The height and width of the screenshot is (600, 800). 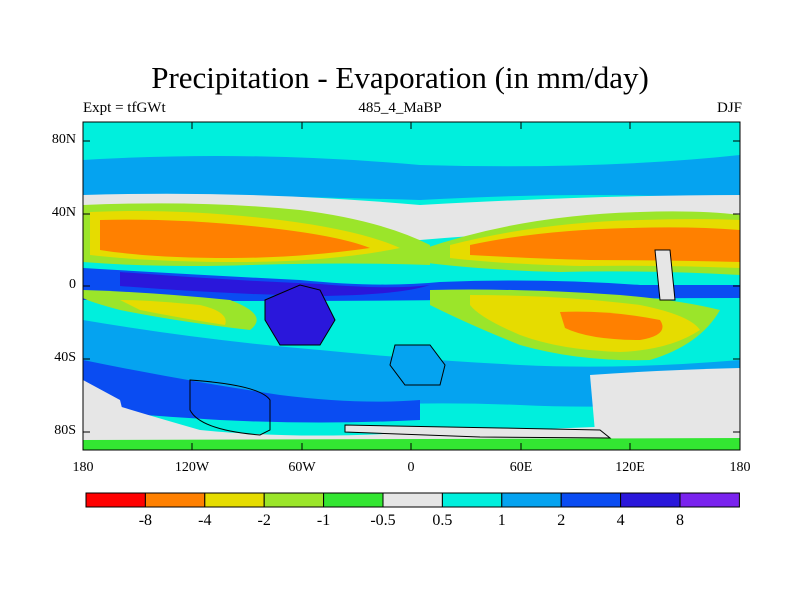 What do you see at coordinates (740, 467) in the screenshot?
I see `x-tick-180e: 180` at bounding box center [740, 467].